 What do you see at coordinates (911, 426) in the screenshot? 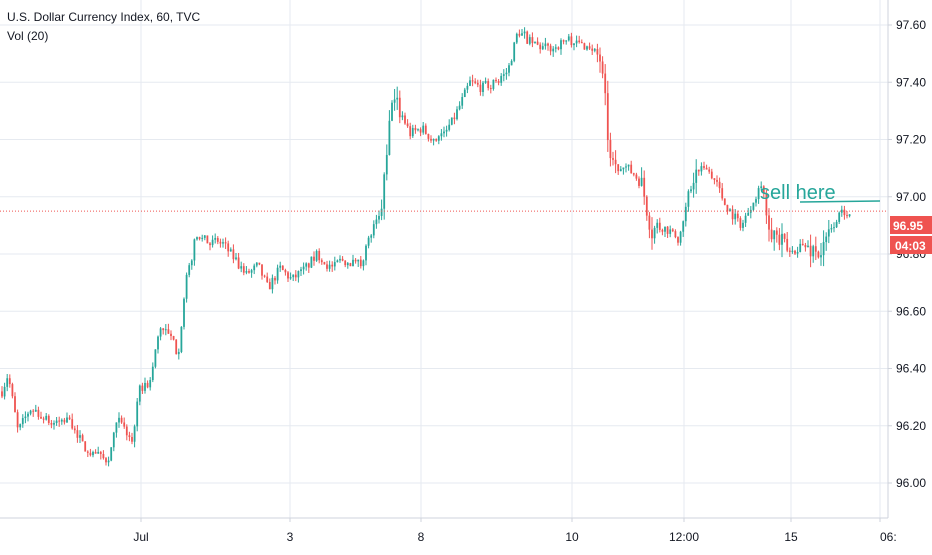
I see `y-tick-label: 96.20` at bounding box center [911, 426].